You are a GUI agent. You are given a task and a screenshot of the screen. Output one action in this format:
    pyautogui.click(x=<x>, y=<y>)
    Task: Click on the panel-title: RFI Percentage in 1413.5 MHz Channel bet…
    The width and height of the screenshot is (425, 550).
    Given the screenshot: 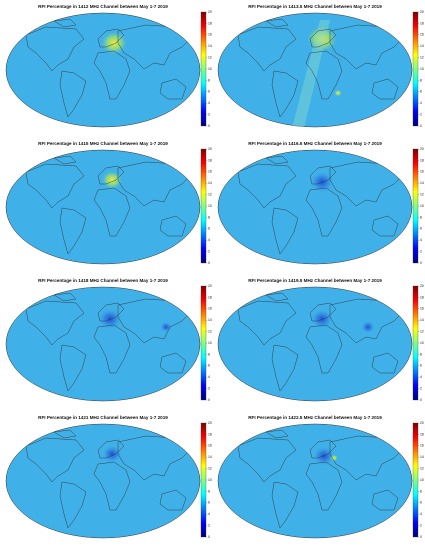 What is the action you would take?
    pyautogui.click(x=315, y=6)
    